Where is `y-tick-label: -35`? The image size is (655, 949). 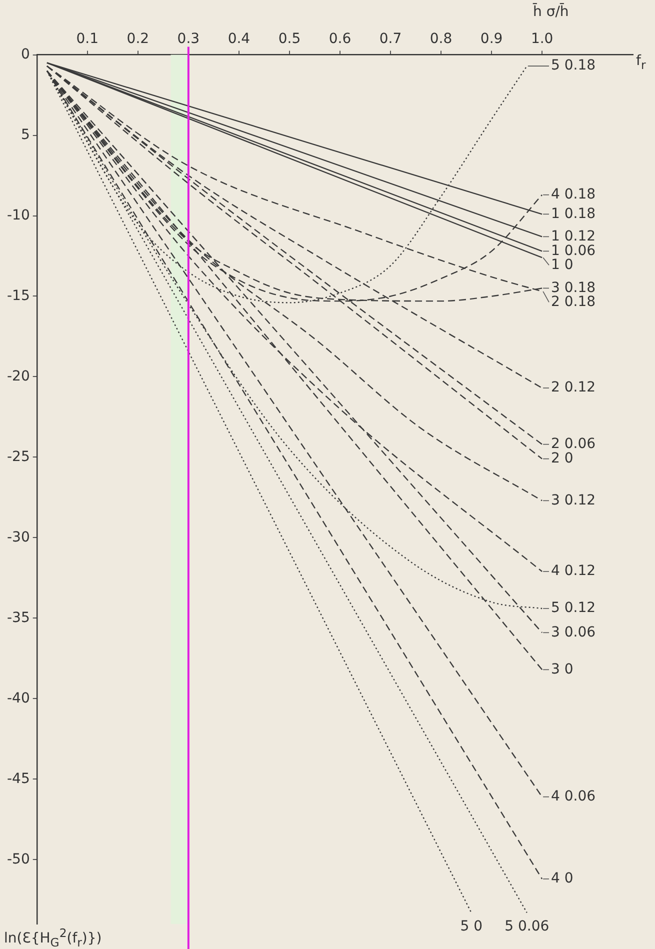
y-tick-label: -35 is located at coordinates (18, 618).